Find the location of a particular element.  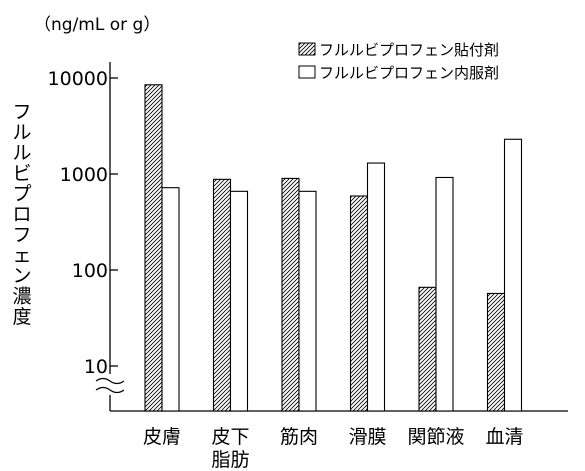

y-axis-label-char: 度 is located at coordinates (21, 317).